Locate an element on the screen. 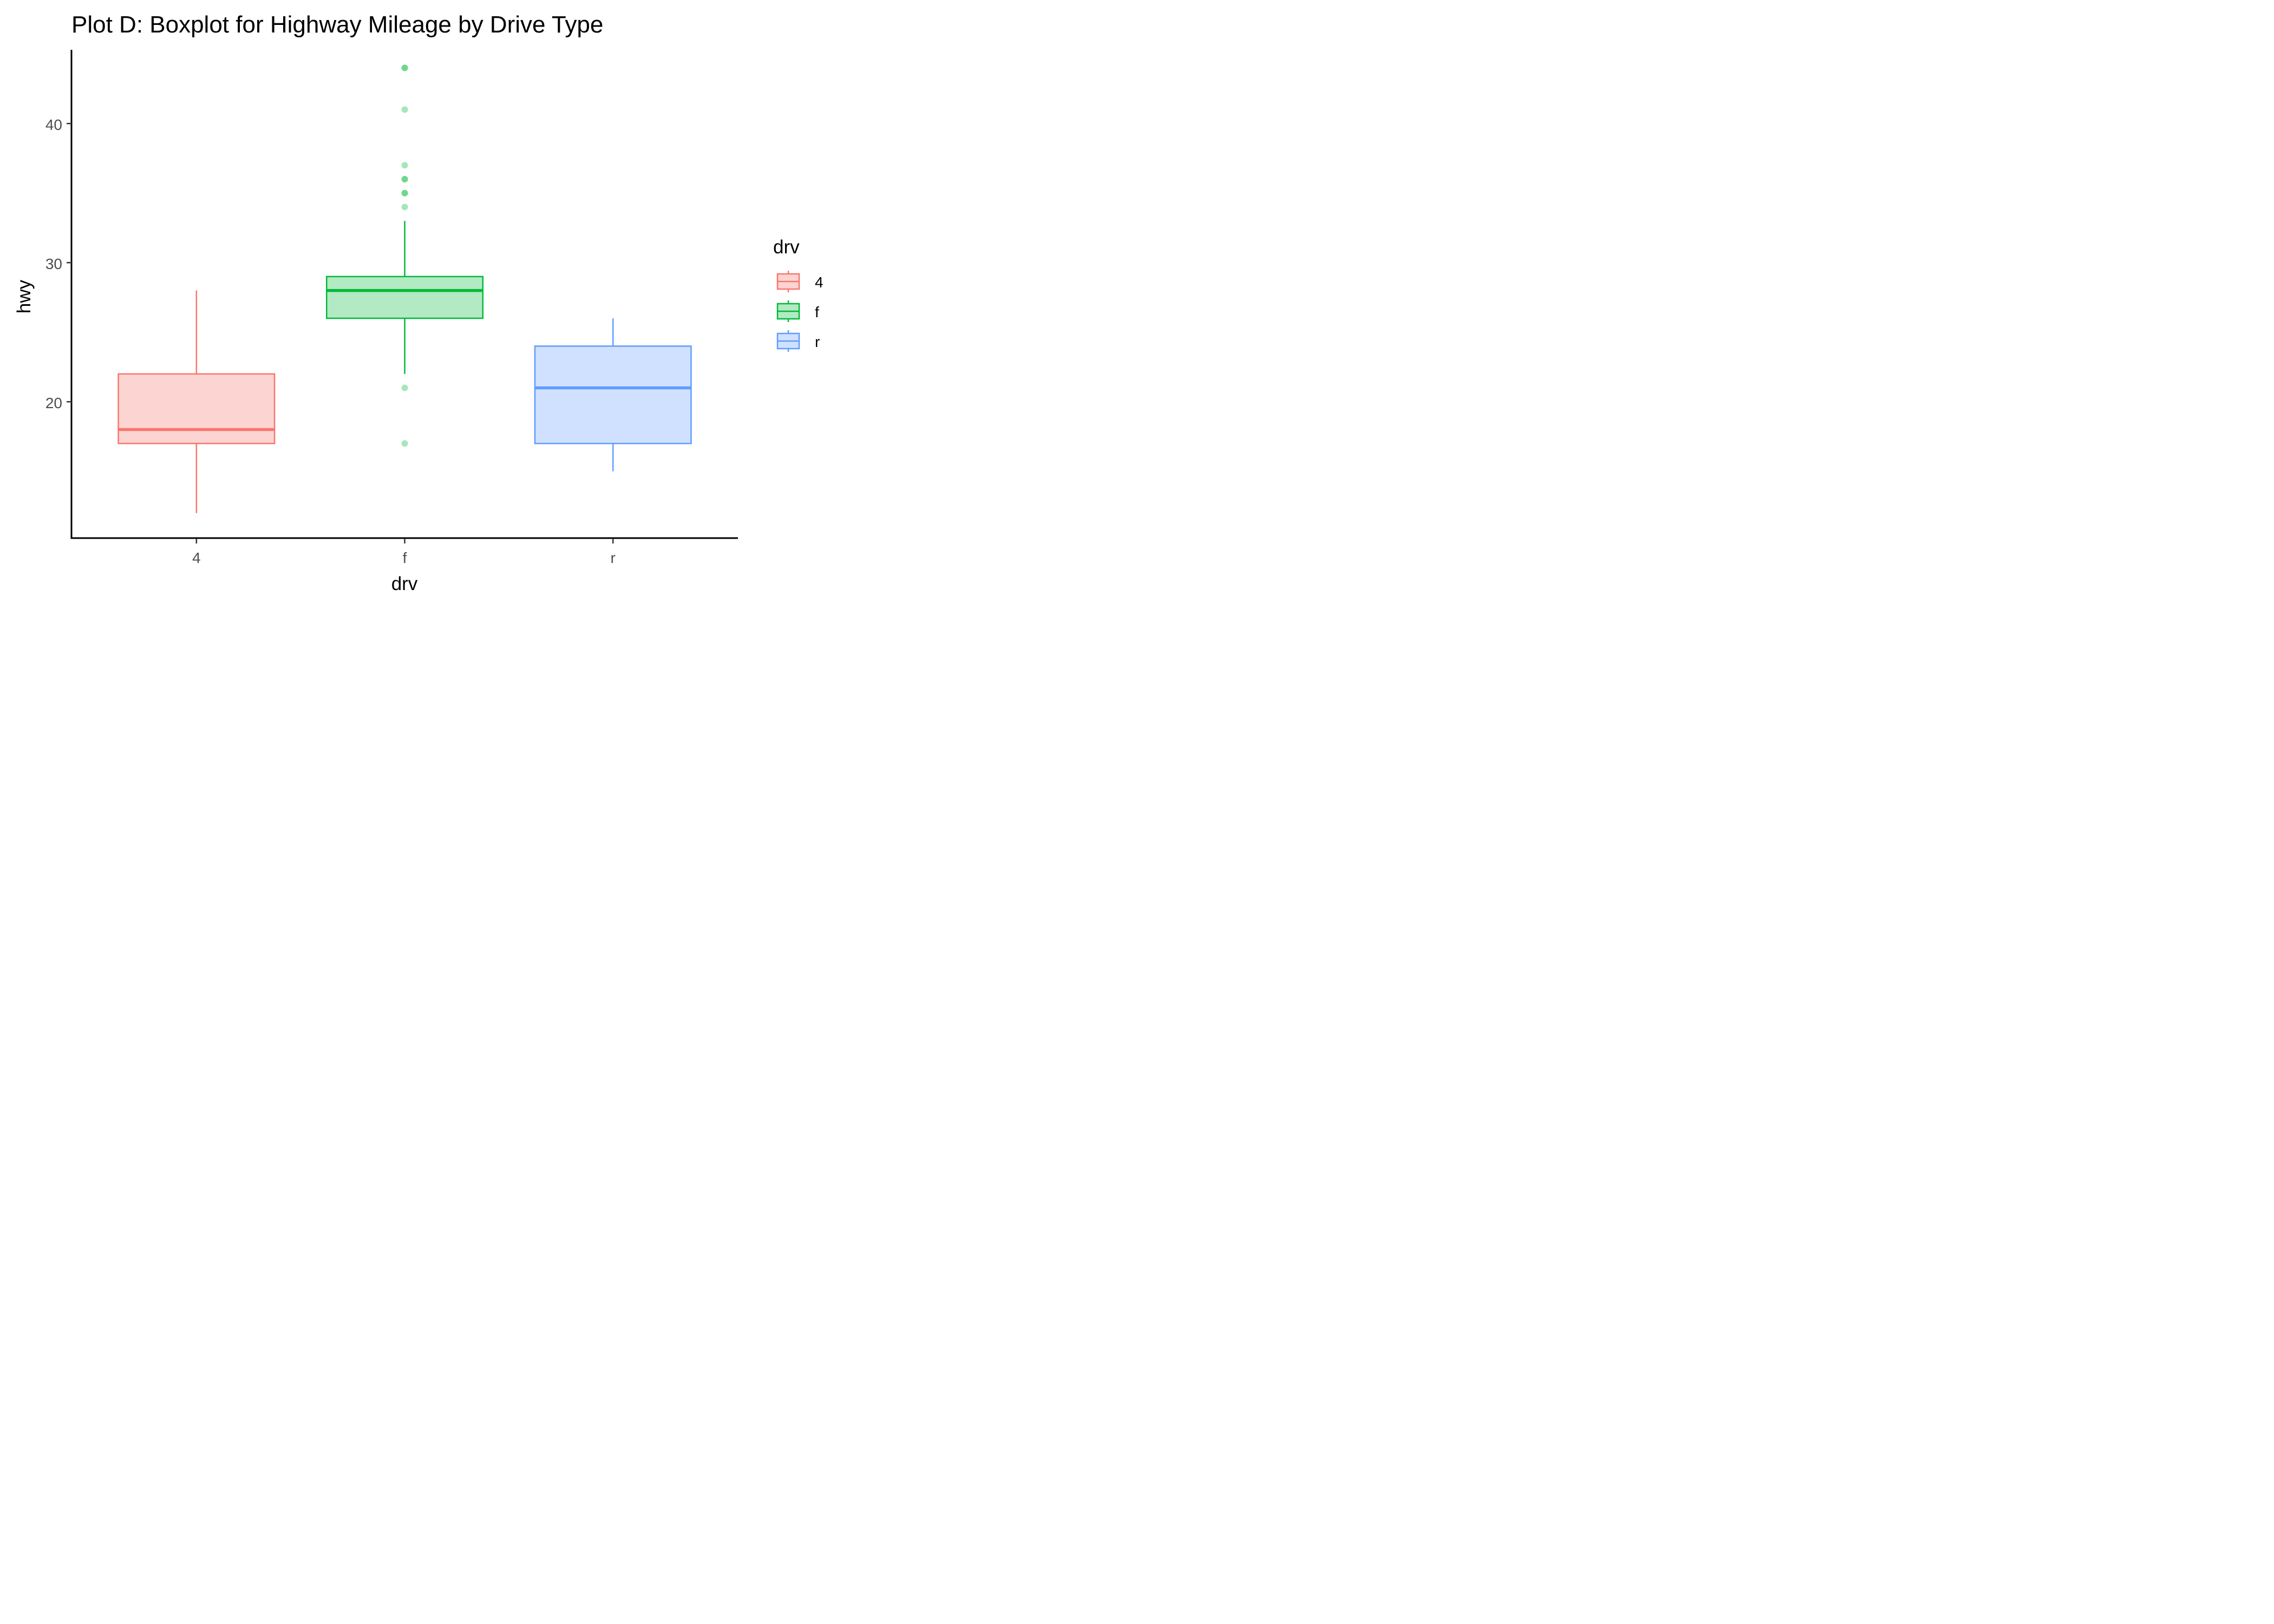  boxes-layer is located at coordinates (405, 367).